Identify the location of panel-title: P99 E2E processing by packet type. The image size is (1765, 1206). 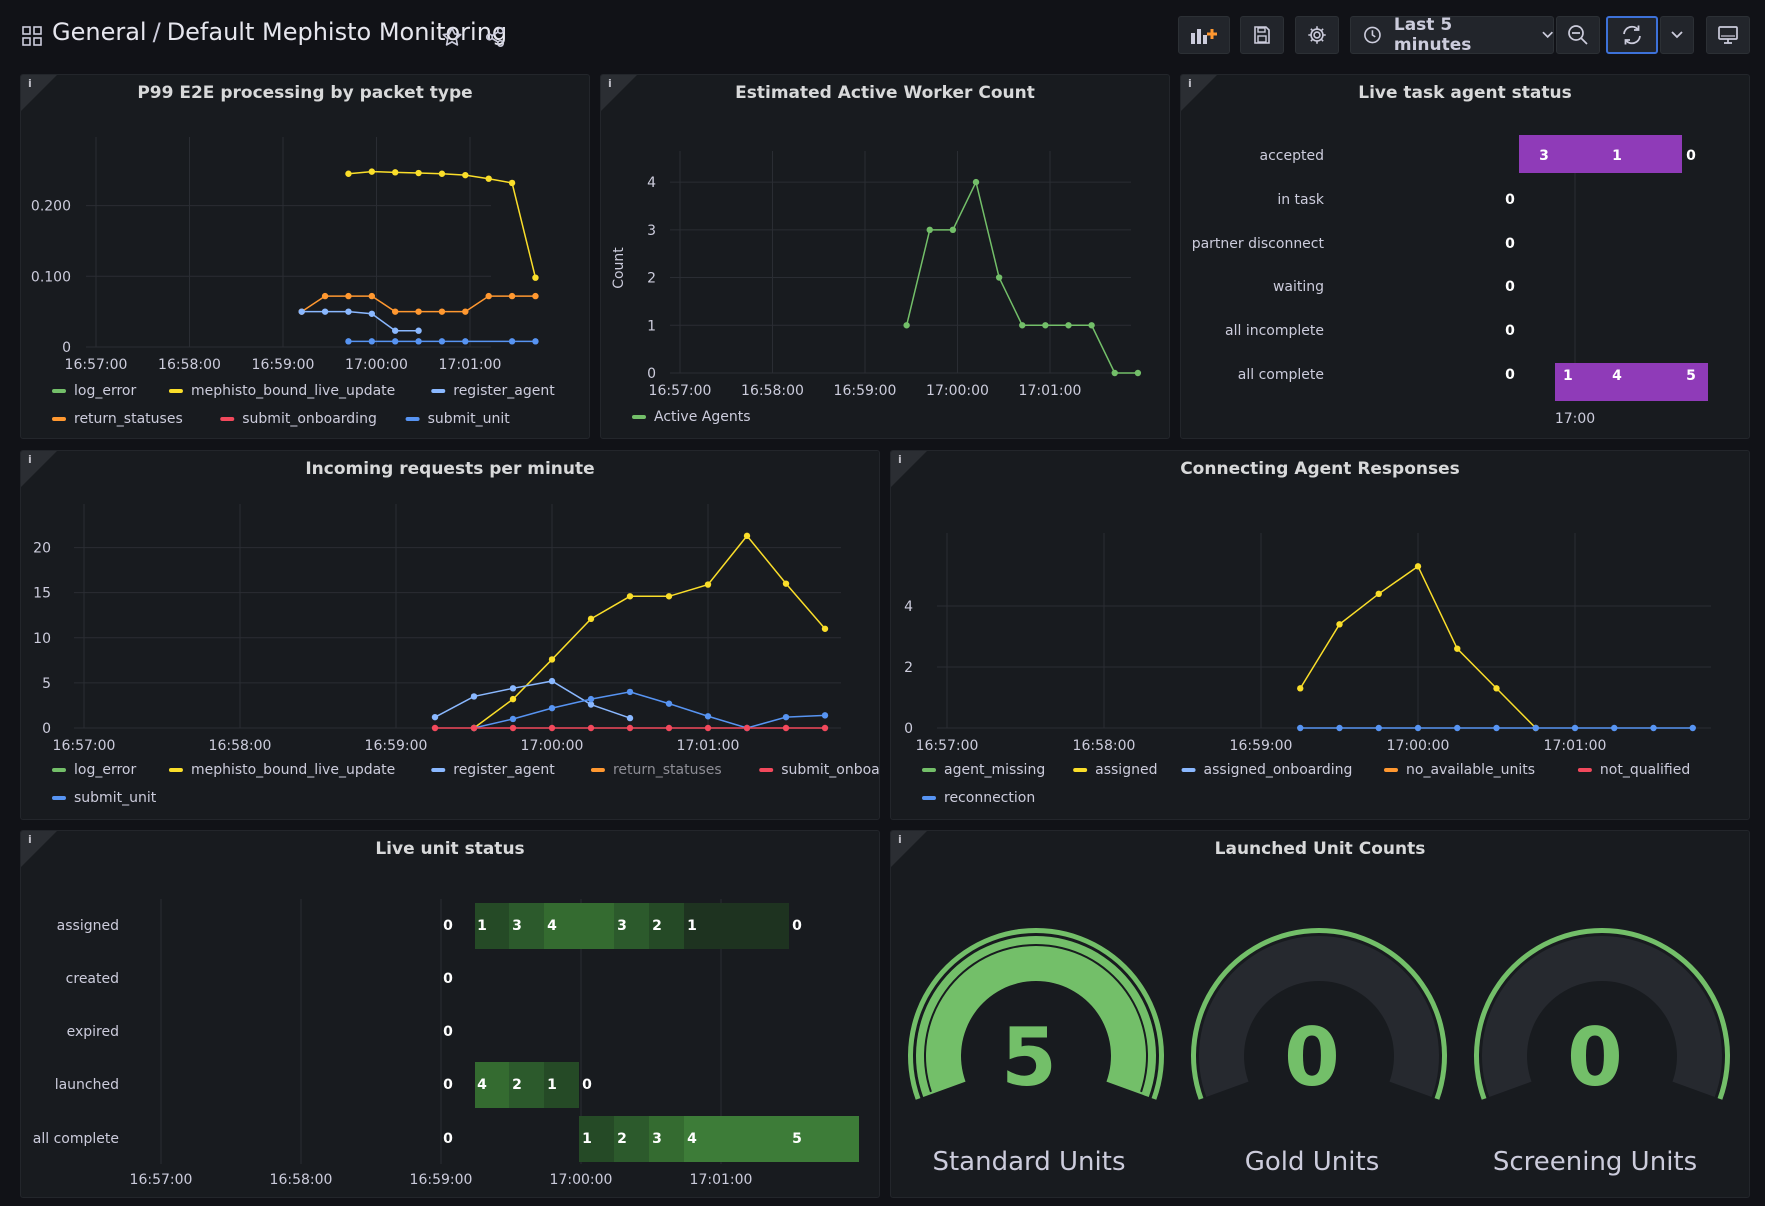
(305, 93).